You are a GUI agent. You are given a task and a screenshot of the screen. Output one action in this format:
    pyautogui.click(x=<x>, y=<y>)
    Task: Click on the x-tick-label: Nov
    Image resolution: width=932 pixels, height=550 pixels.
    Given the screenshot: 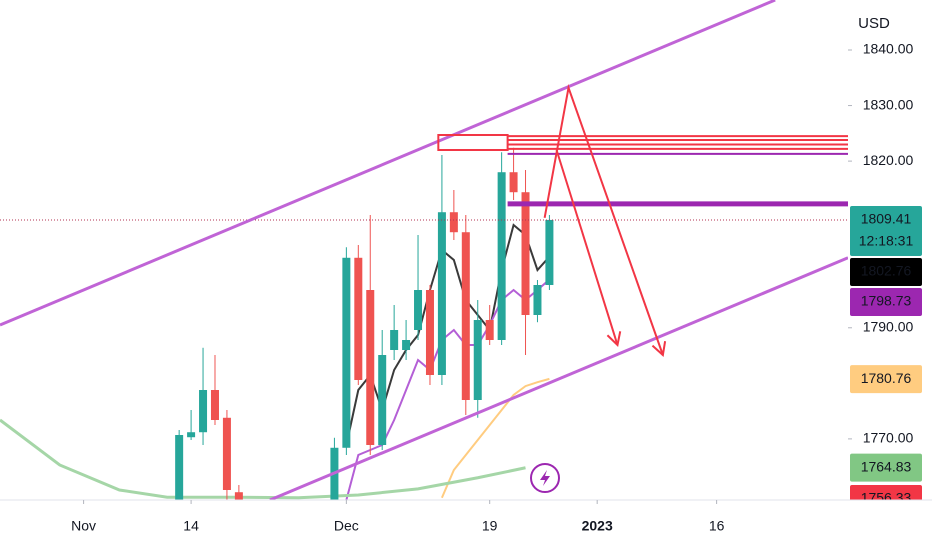 What is the action you would take?
    pyautogui.click(x=83, y=526)
    